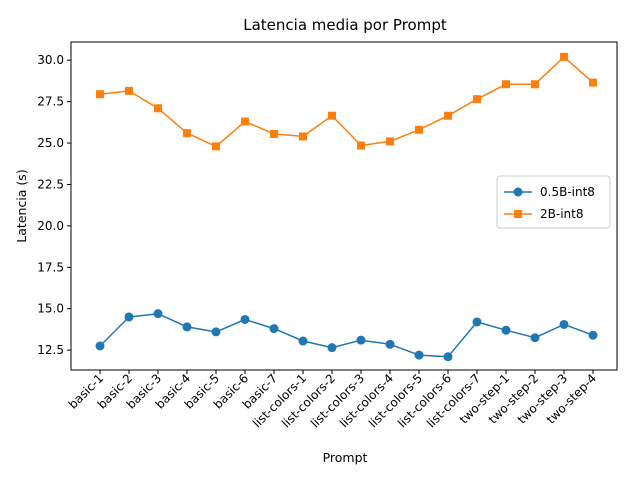 This screenshot has width=640, height=480. Describe the element at coordinates (567, 192) in the screenshot. I see `legend-label-0: 0.5B-int8` at that location.